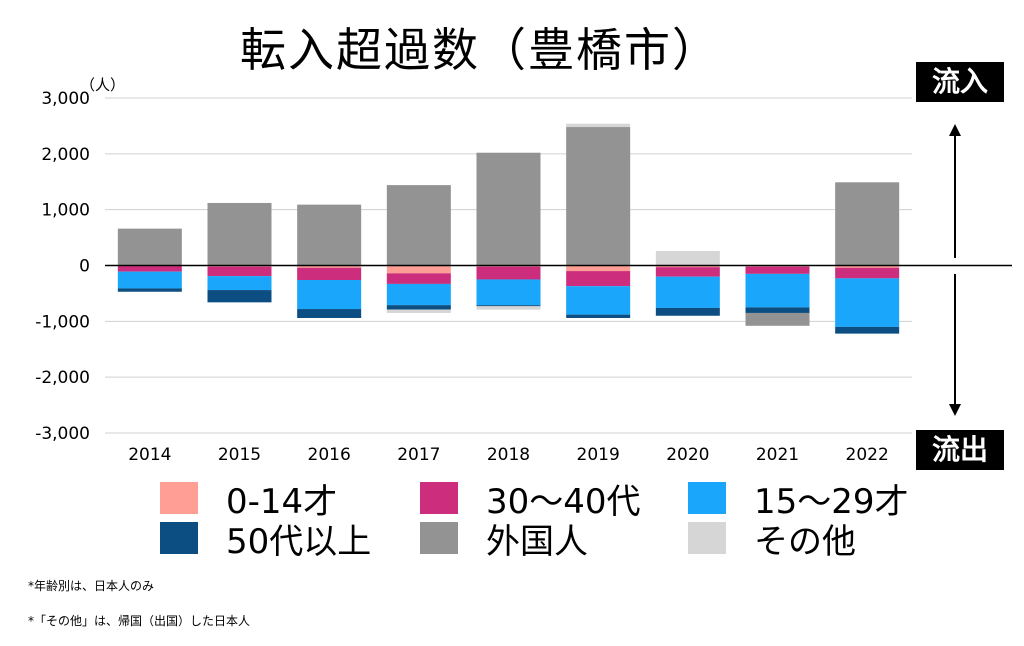 The width and height of the screenshot is (1024, 646). Describe the element at coordinates (91, 586) in the screenshot. I see `note-age: *年齢別は、日本人のみ` at that location.